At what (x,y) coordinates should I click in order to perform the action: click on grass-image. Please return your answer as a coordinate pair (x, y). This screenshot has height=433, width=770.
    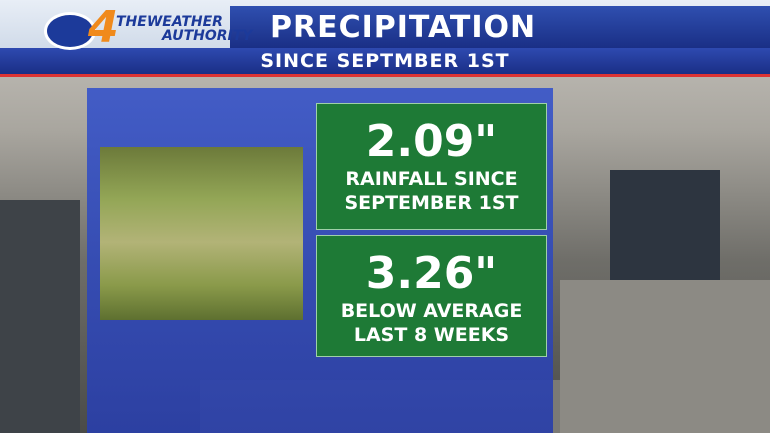
    Looking at the image, I should click on (201, 233).